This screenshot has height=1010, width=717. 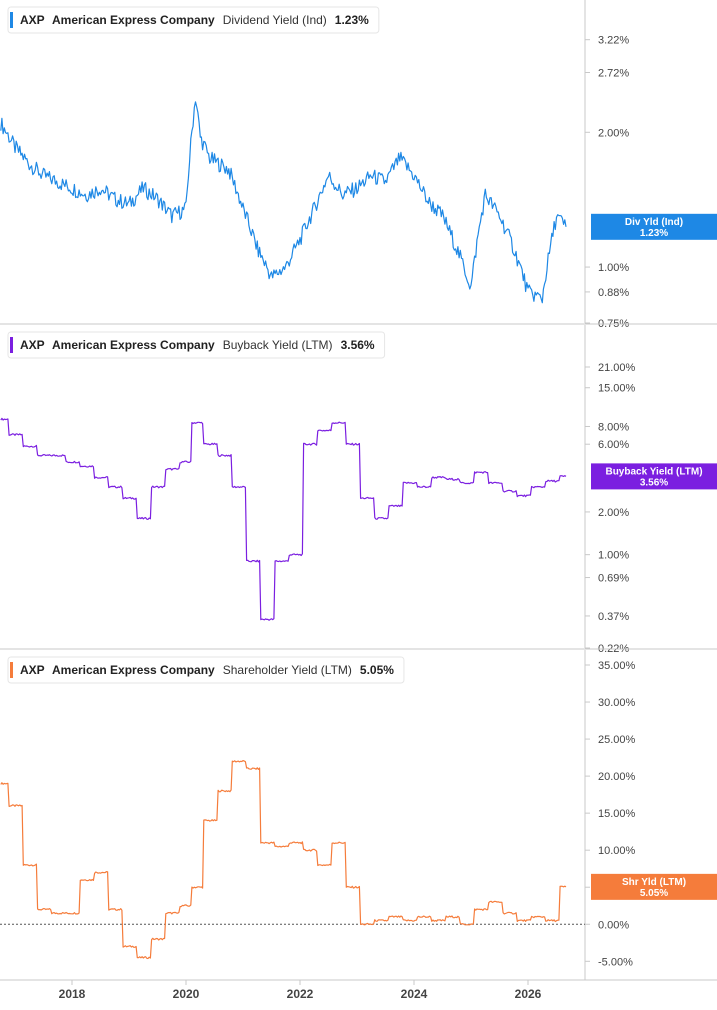 What do you see at coordinates (300, 994) in the screenshot?
I see `x-tick-label: 2022` at bounding box center [300, 994].